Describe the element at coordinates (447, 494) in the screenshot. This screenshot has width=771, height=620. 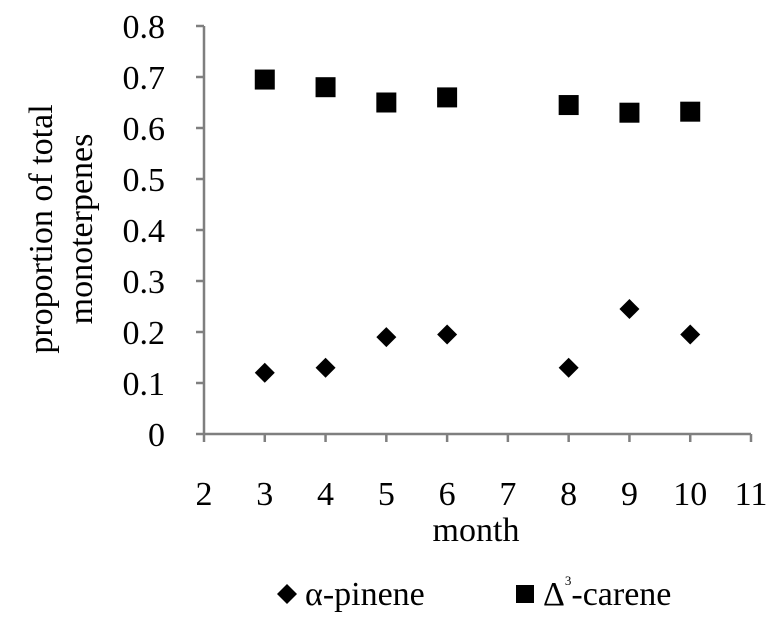
I see `x-tick-label: 6` at that location.